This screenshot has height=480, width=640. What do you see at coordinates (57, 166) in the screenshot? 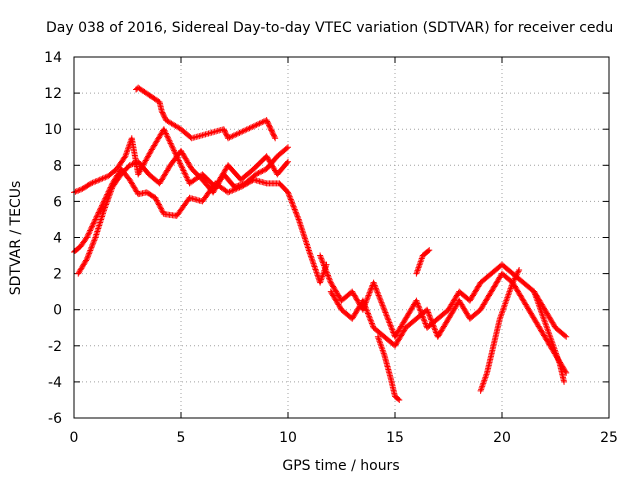
I see `y-tick-label: 8` at bounding box center [57, 166].